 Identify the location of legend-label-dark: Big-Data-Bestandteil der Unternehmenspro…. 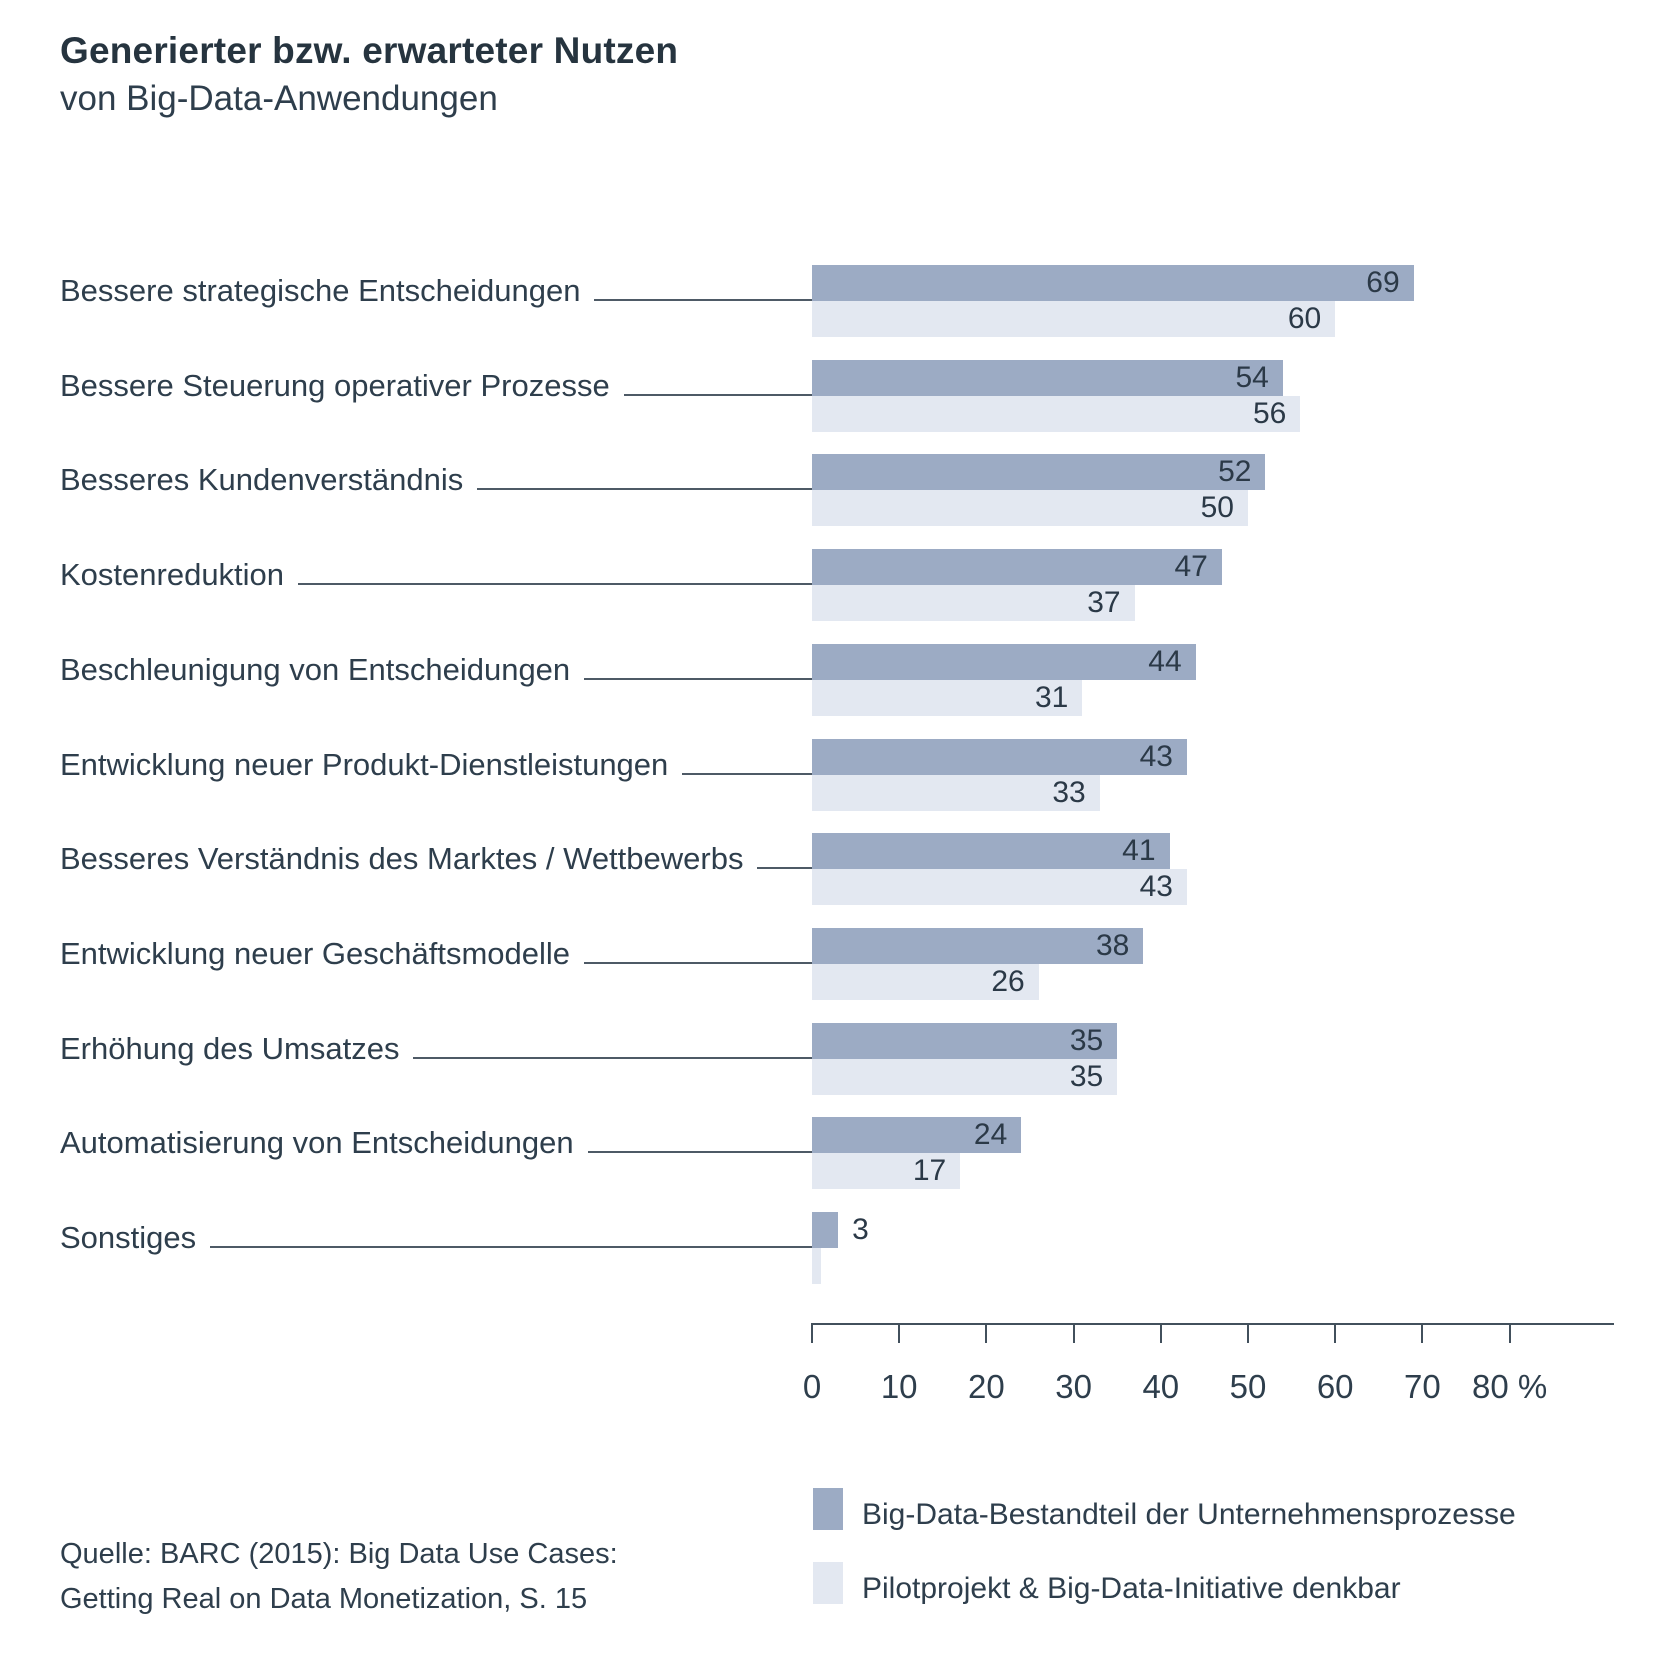
(1189, 1514).